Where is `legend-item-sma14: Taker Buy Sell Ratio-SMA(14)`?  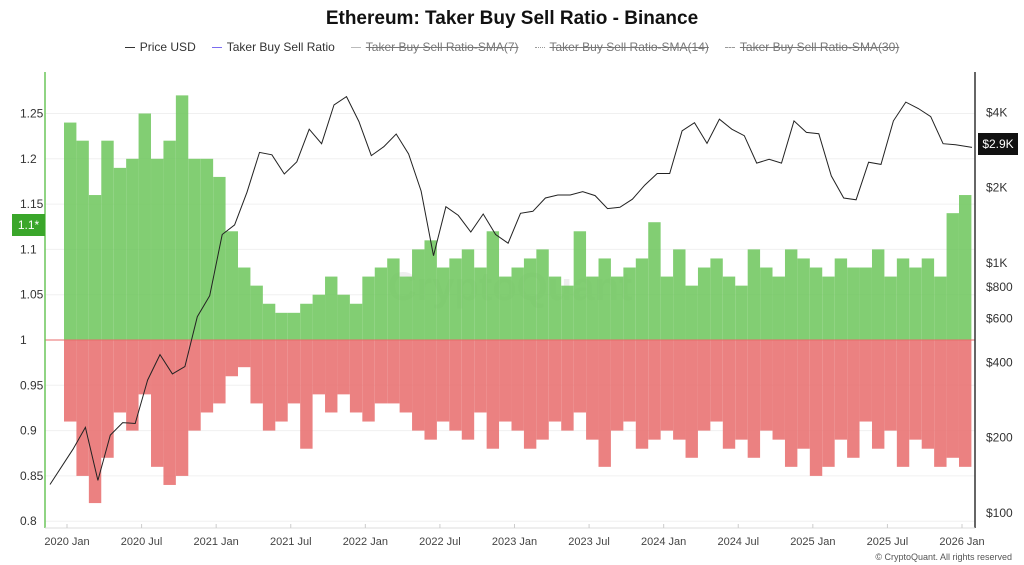 legend-item-sma14: Taker Buy Sell Ratio-SMA(14) is located at coordinates (621, 47).